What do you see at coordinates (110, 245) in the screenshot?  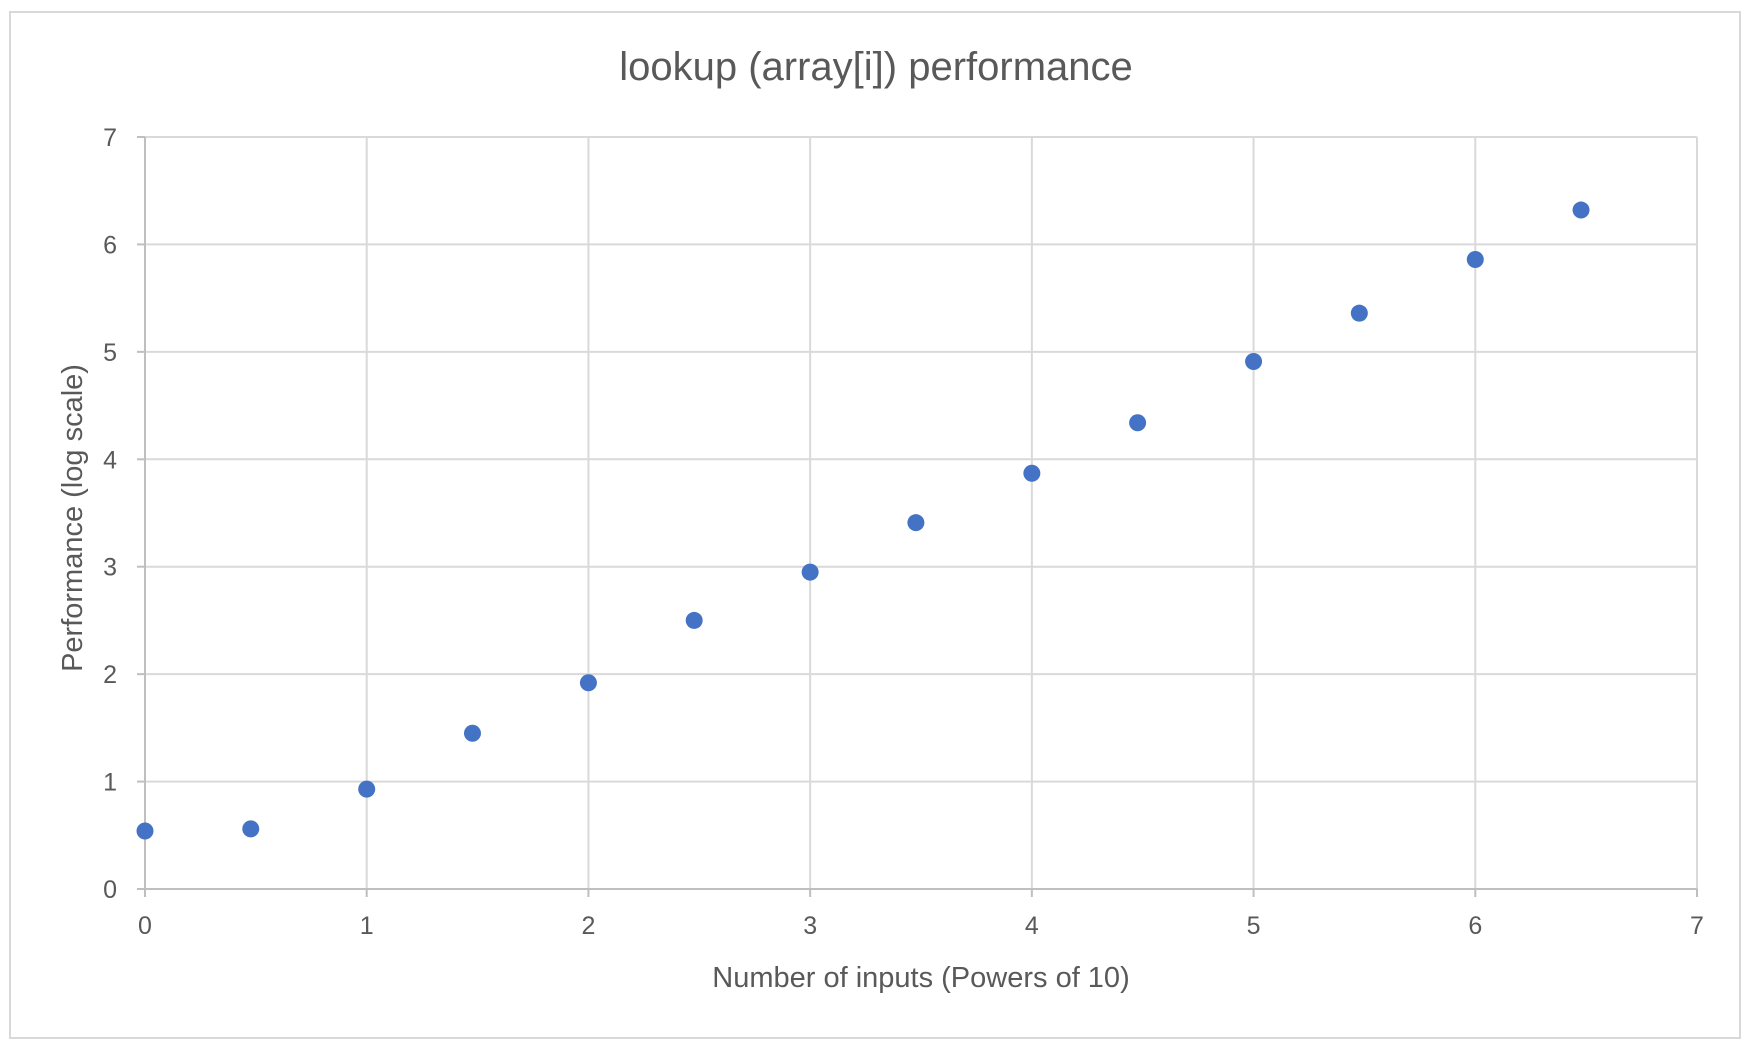 I see `y-tick-label: 6` at bounding box center [110, 245].